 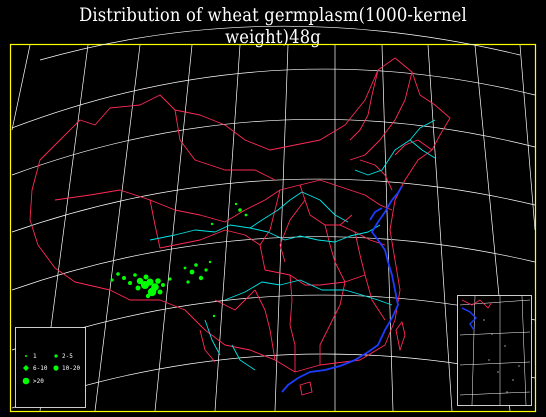 I want to click on legend-label-2-5: 2-5, so click(x=67, y=356).